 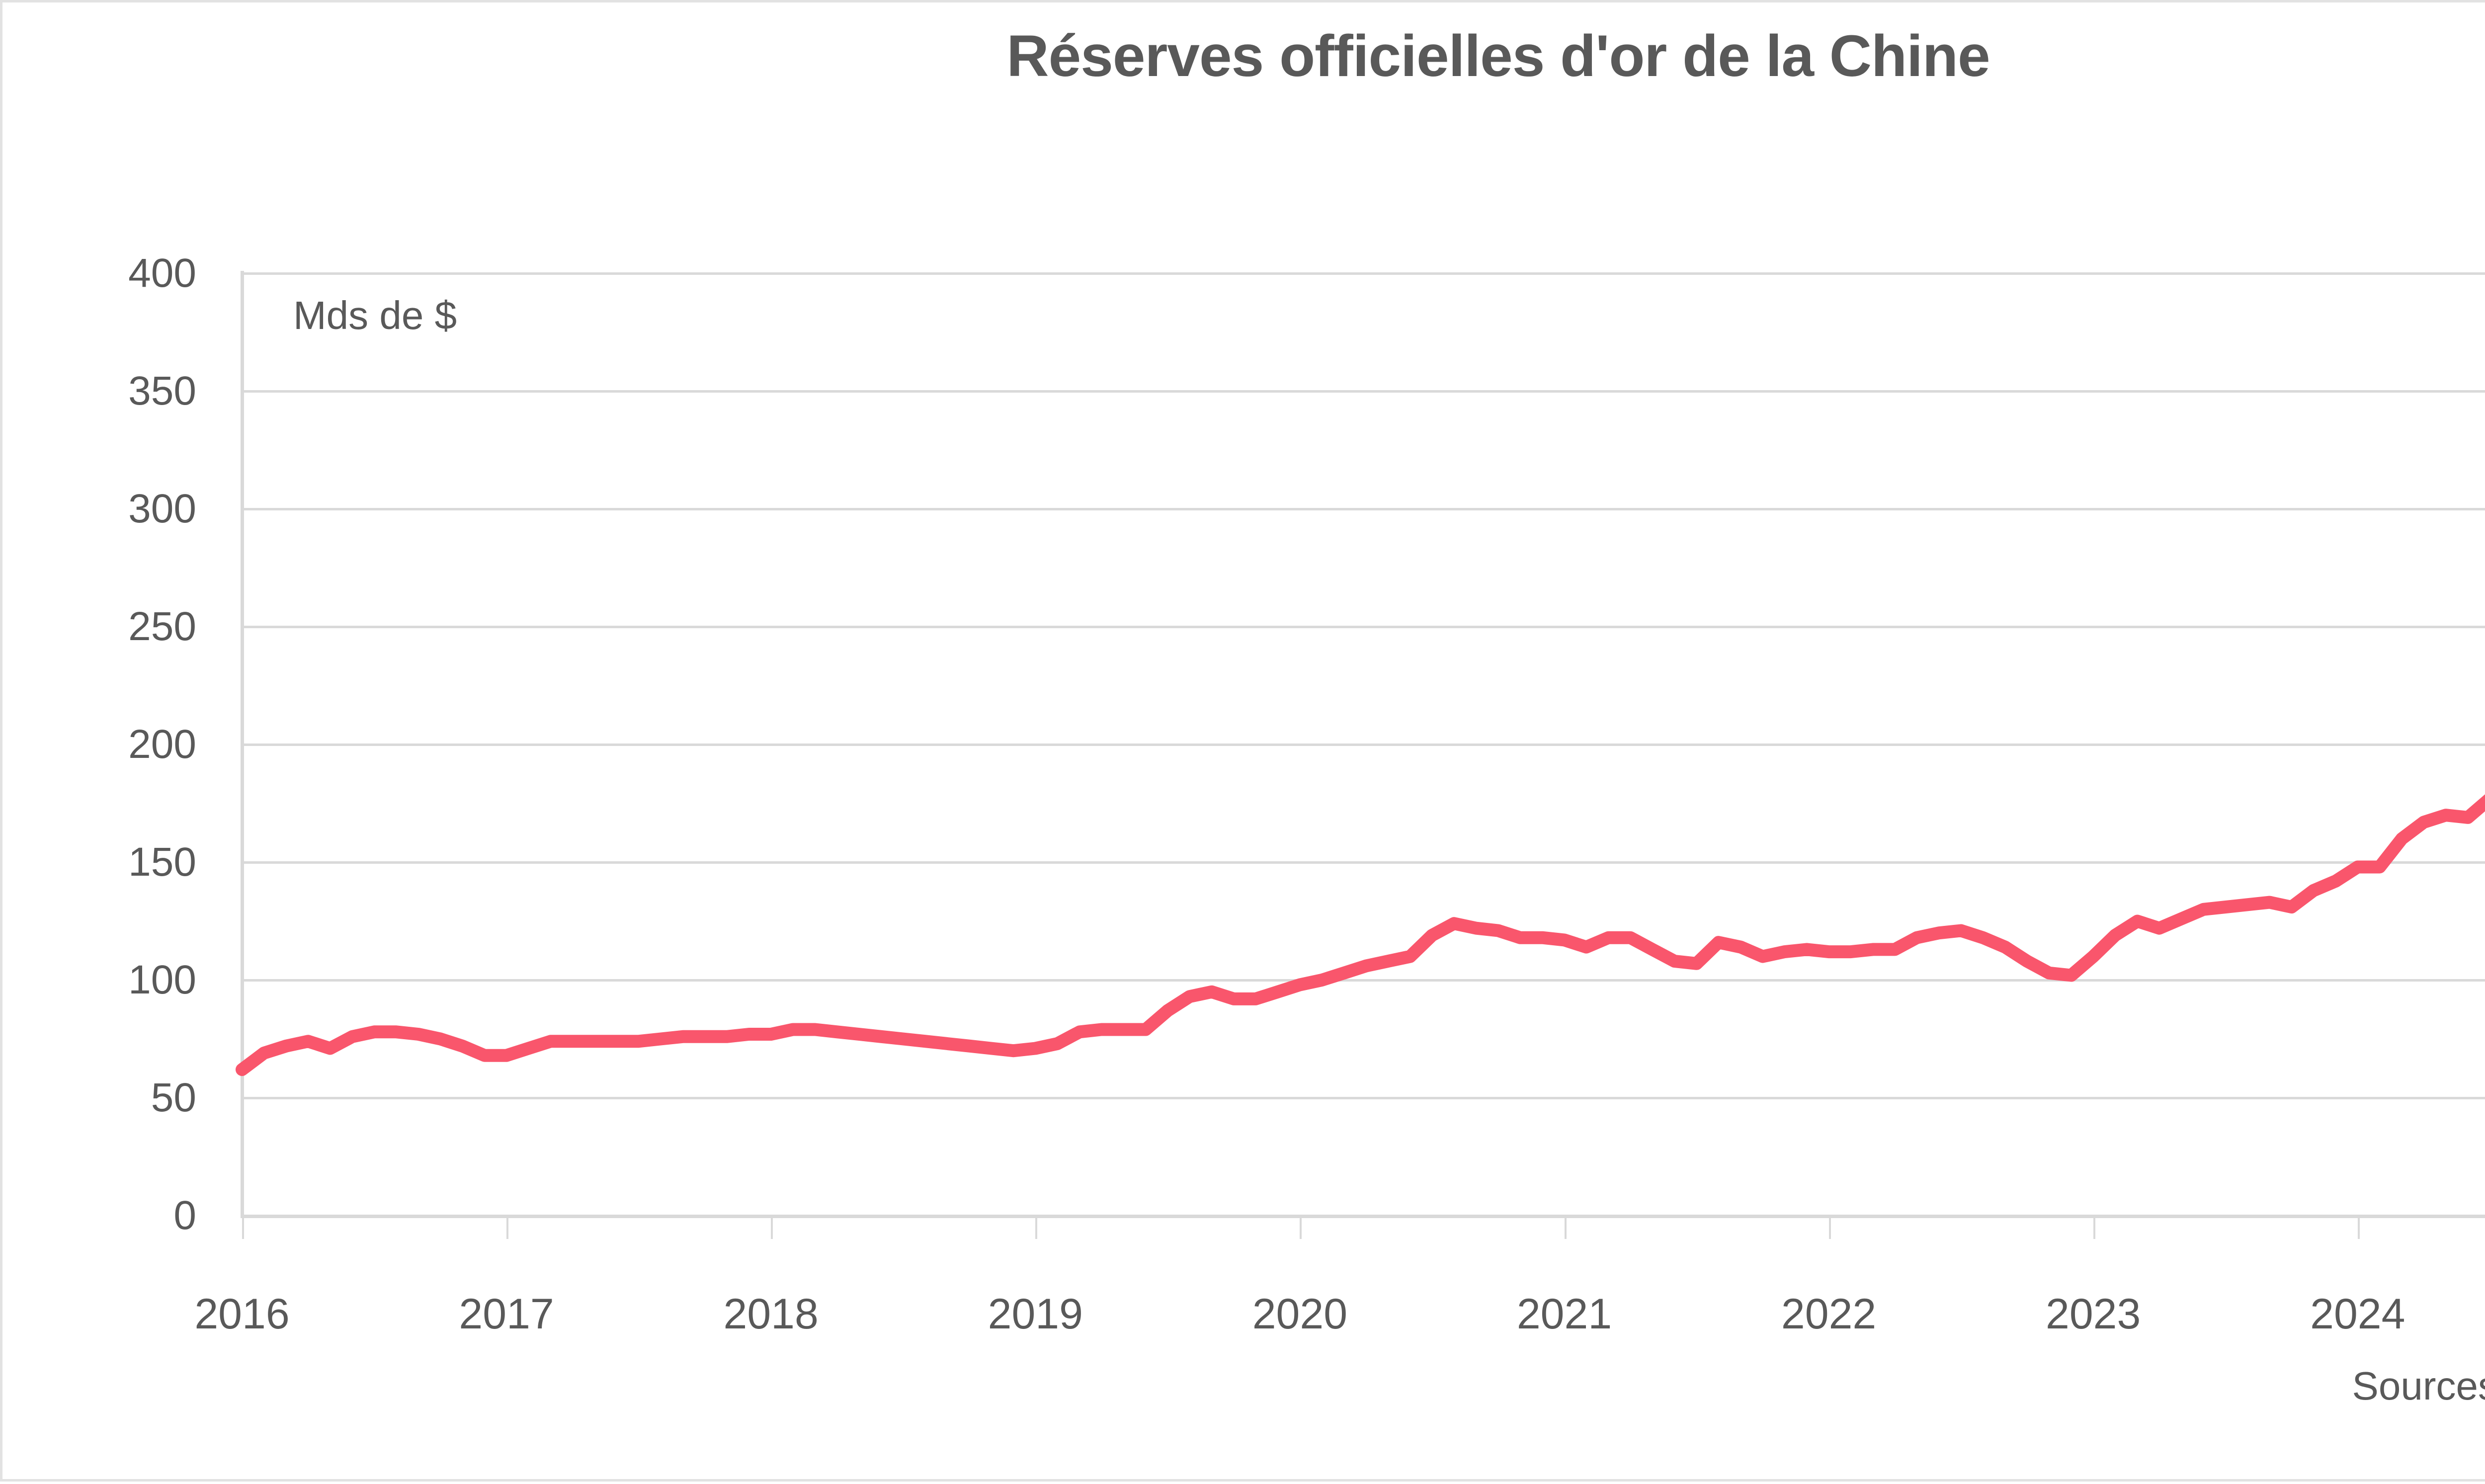 What do you see at coordinates (1300, 1314) in the screenshot?
I see `x-axis-tick-label: 2020` at bounding box center [1300, 1314].